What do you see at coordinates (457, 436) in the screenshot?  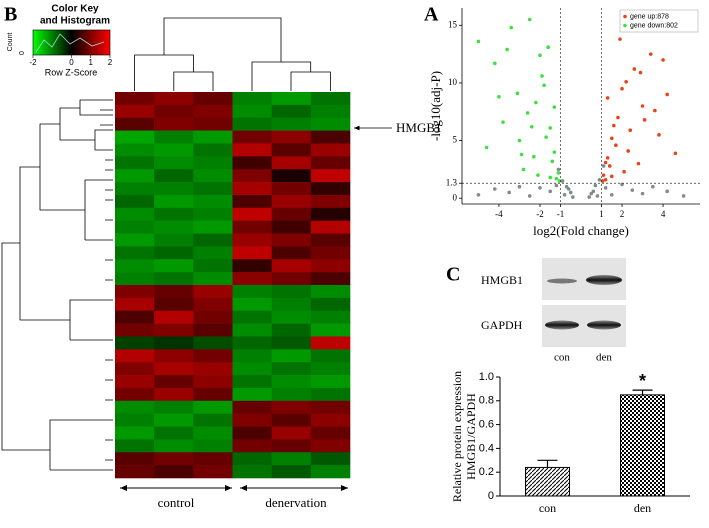 I see `y-axis-label: Relative protein expression` at bounding box center [457, 436].